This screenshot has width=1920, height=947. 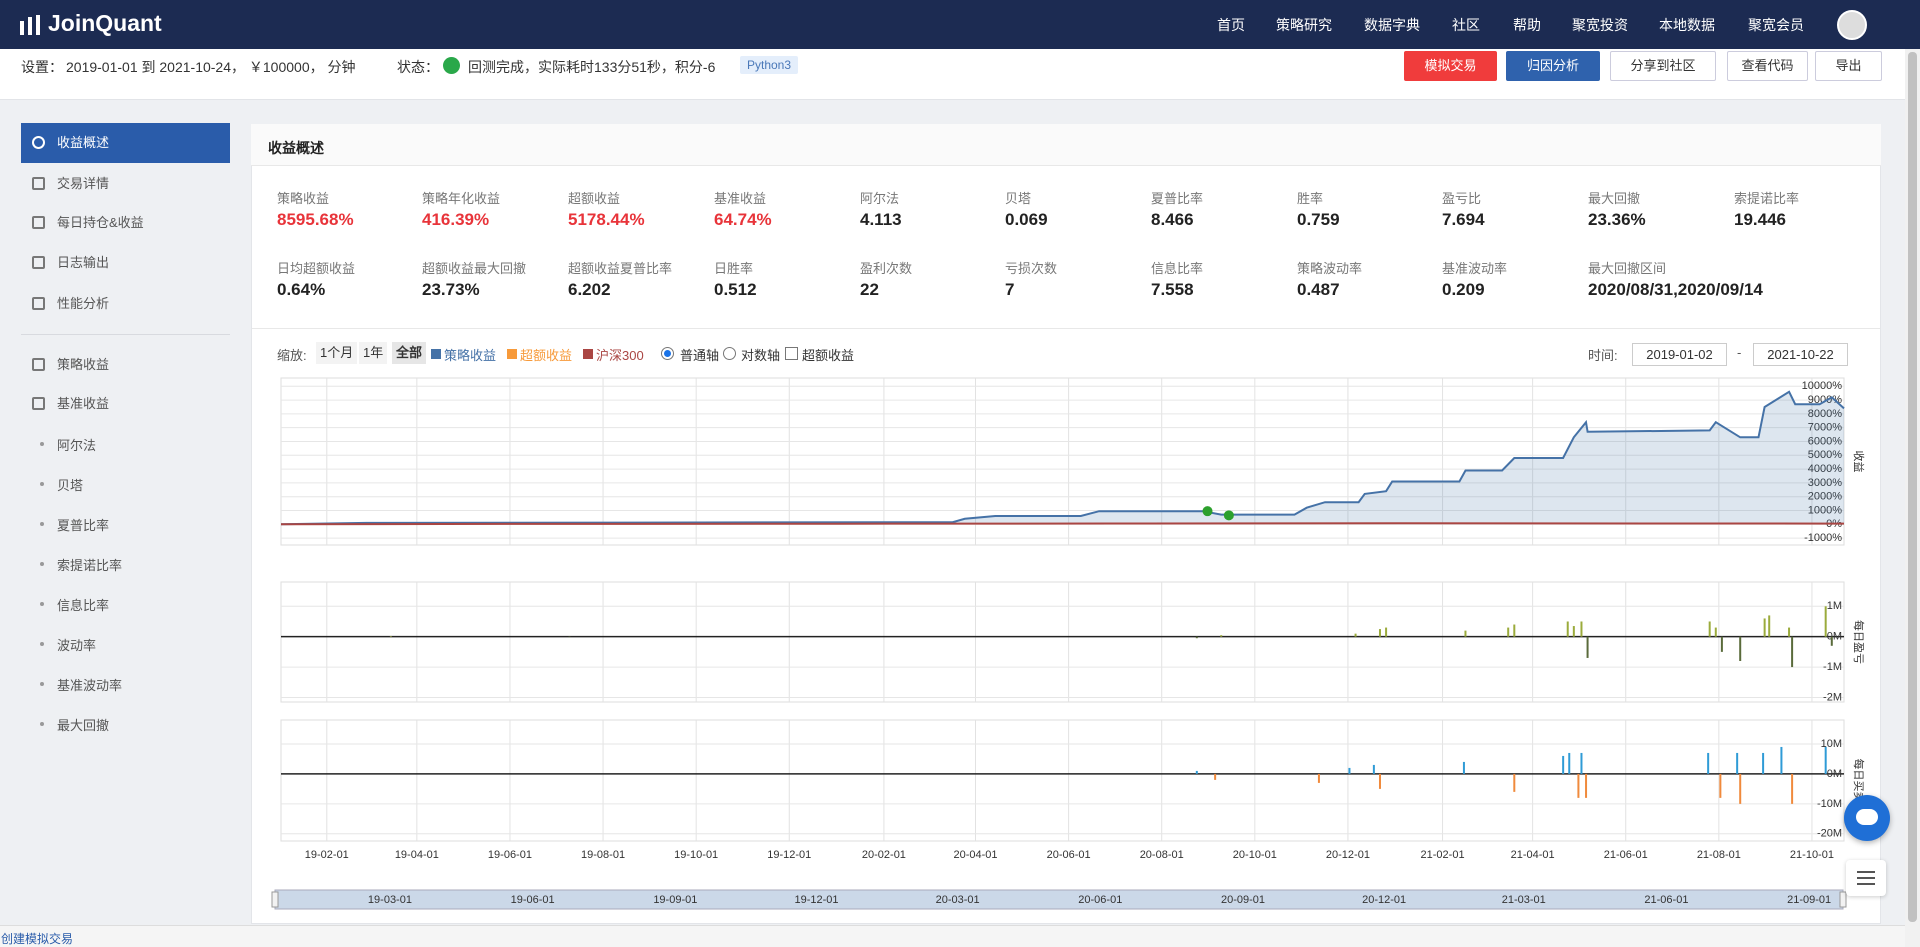 What do you see at coordinates (1318, 219) in the screenshot?
I see `metric-value: 0.759` at bounding box center [1318, 219].